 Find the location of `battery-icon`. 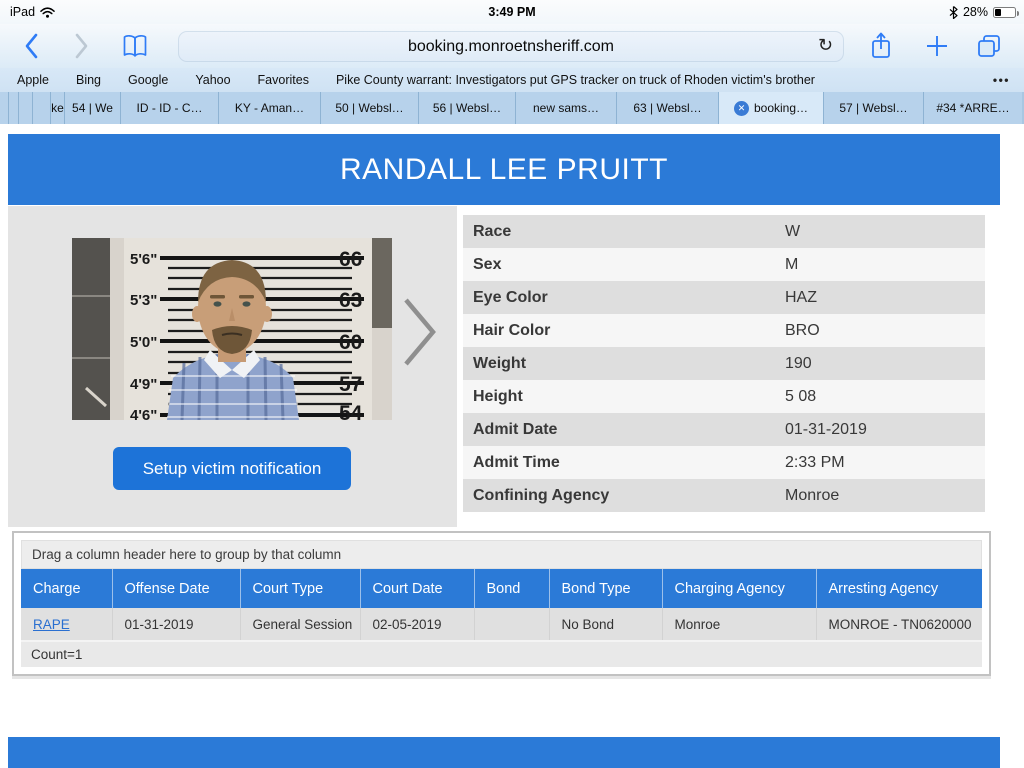

battery-icon is located at coordinates (1006, 12).